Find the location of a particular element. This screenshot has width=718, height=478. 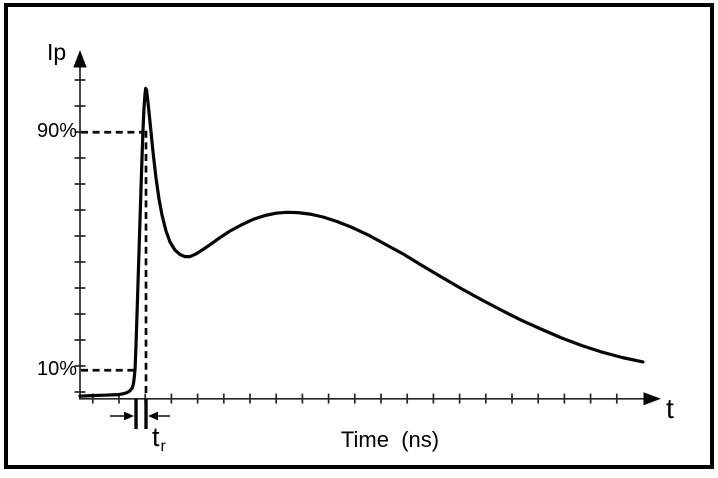

rise-time-label: tr is located at coordinates (159, 438).